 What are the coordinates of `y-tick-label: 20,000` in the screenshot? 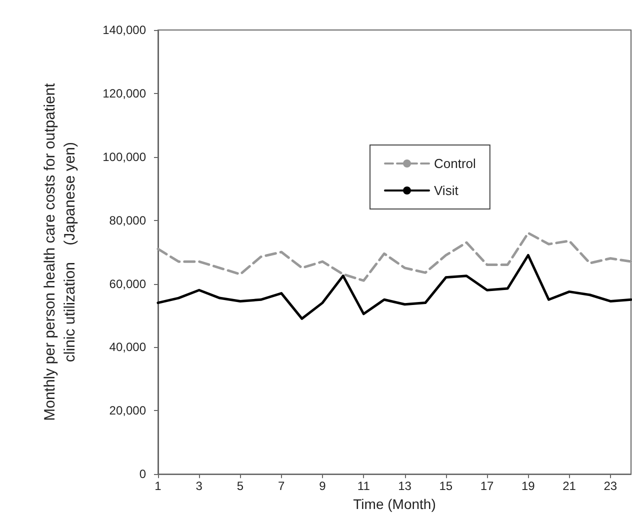 It's located at (127, 411).